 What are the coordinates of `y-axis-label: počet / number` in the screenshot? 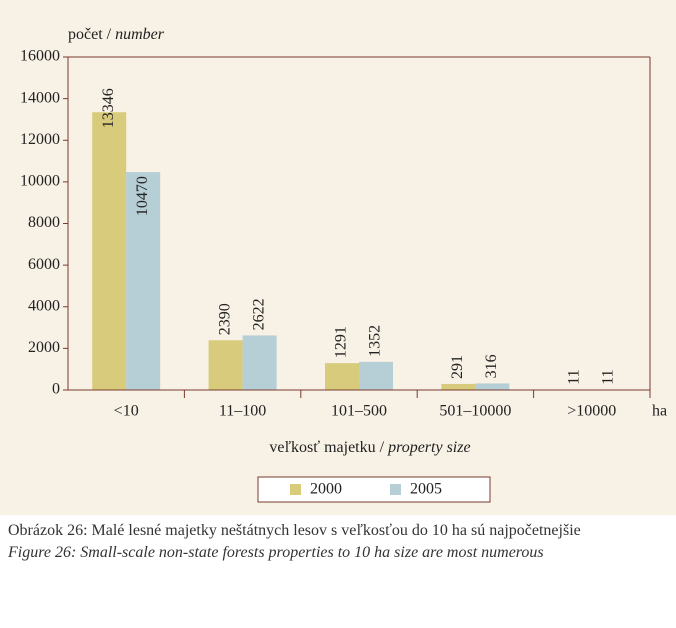 It's located at (116, 34).